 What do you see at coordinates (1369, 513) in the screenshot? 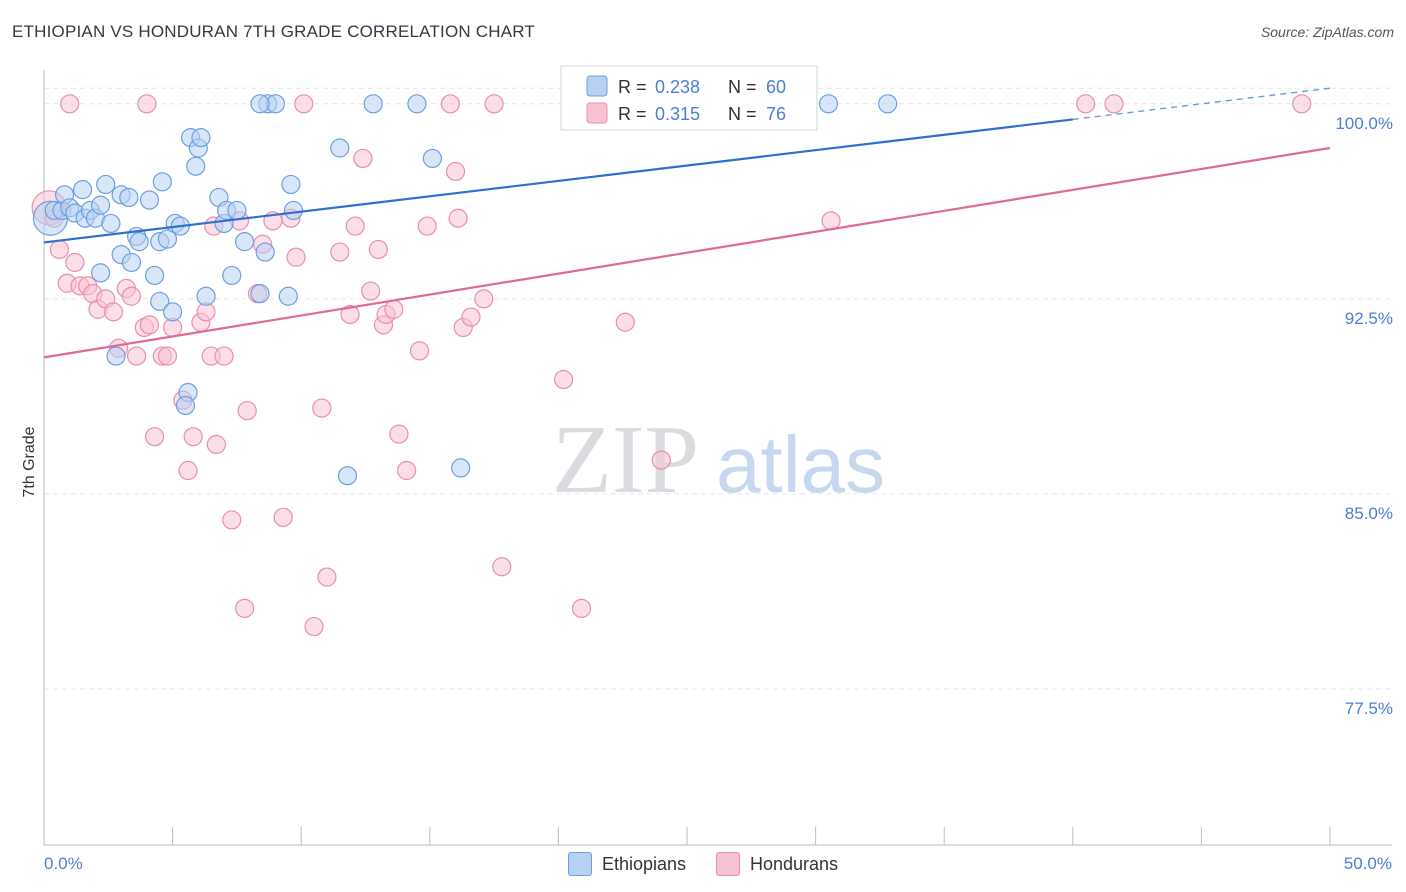
I see `y-tick-label: 85.0%` at bounding box center [1369, 513].